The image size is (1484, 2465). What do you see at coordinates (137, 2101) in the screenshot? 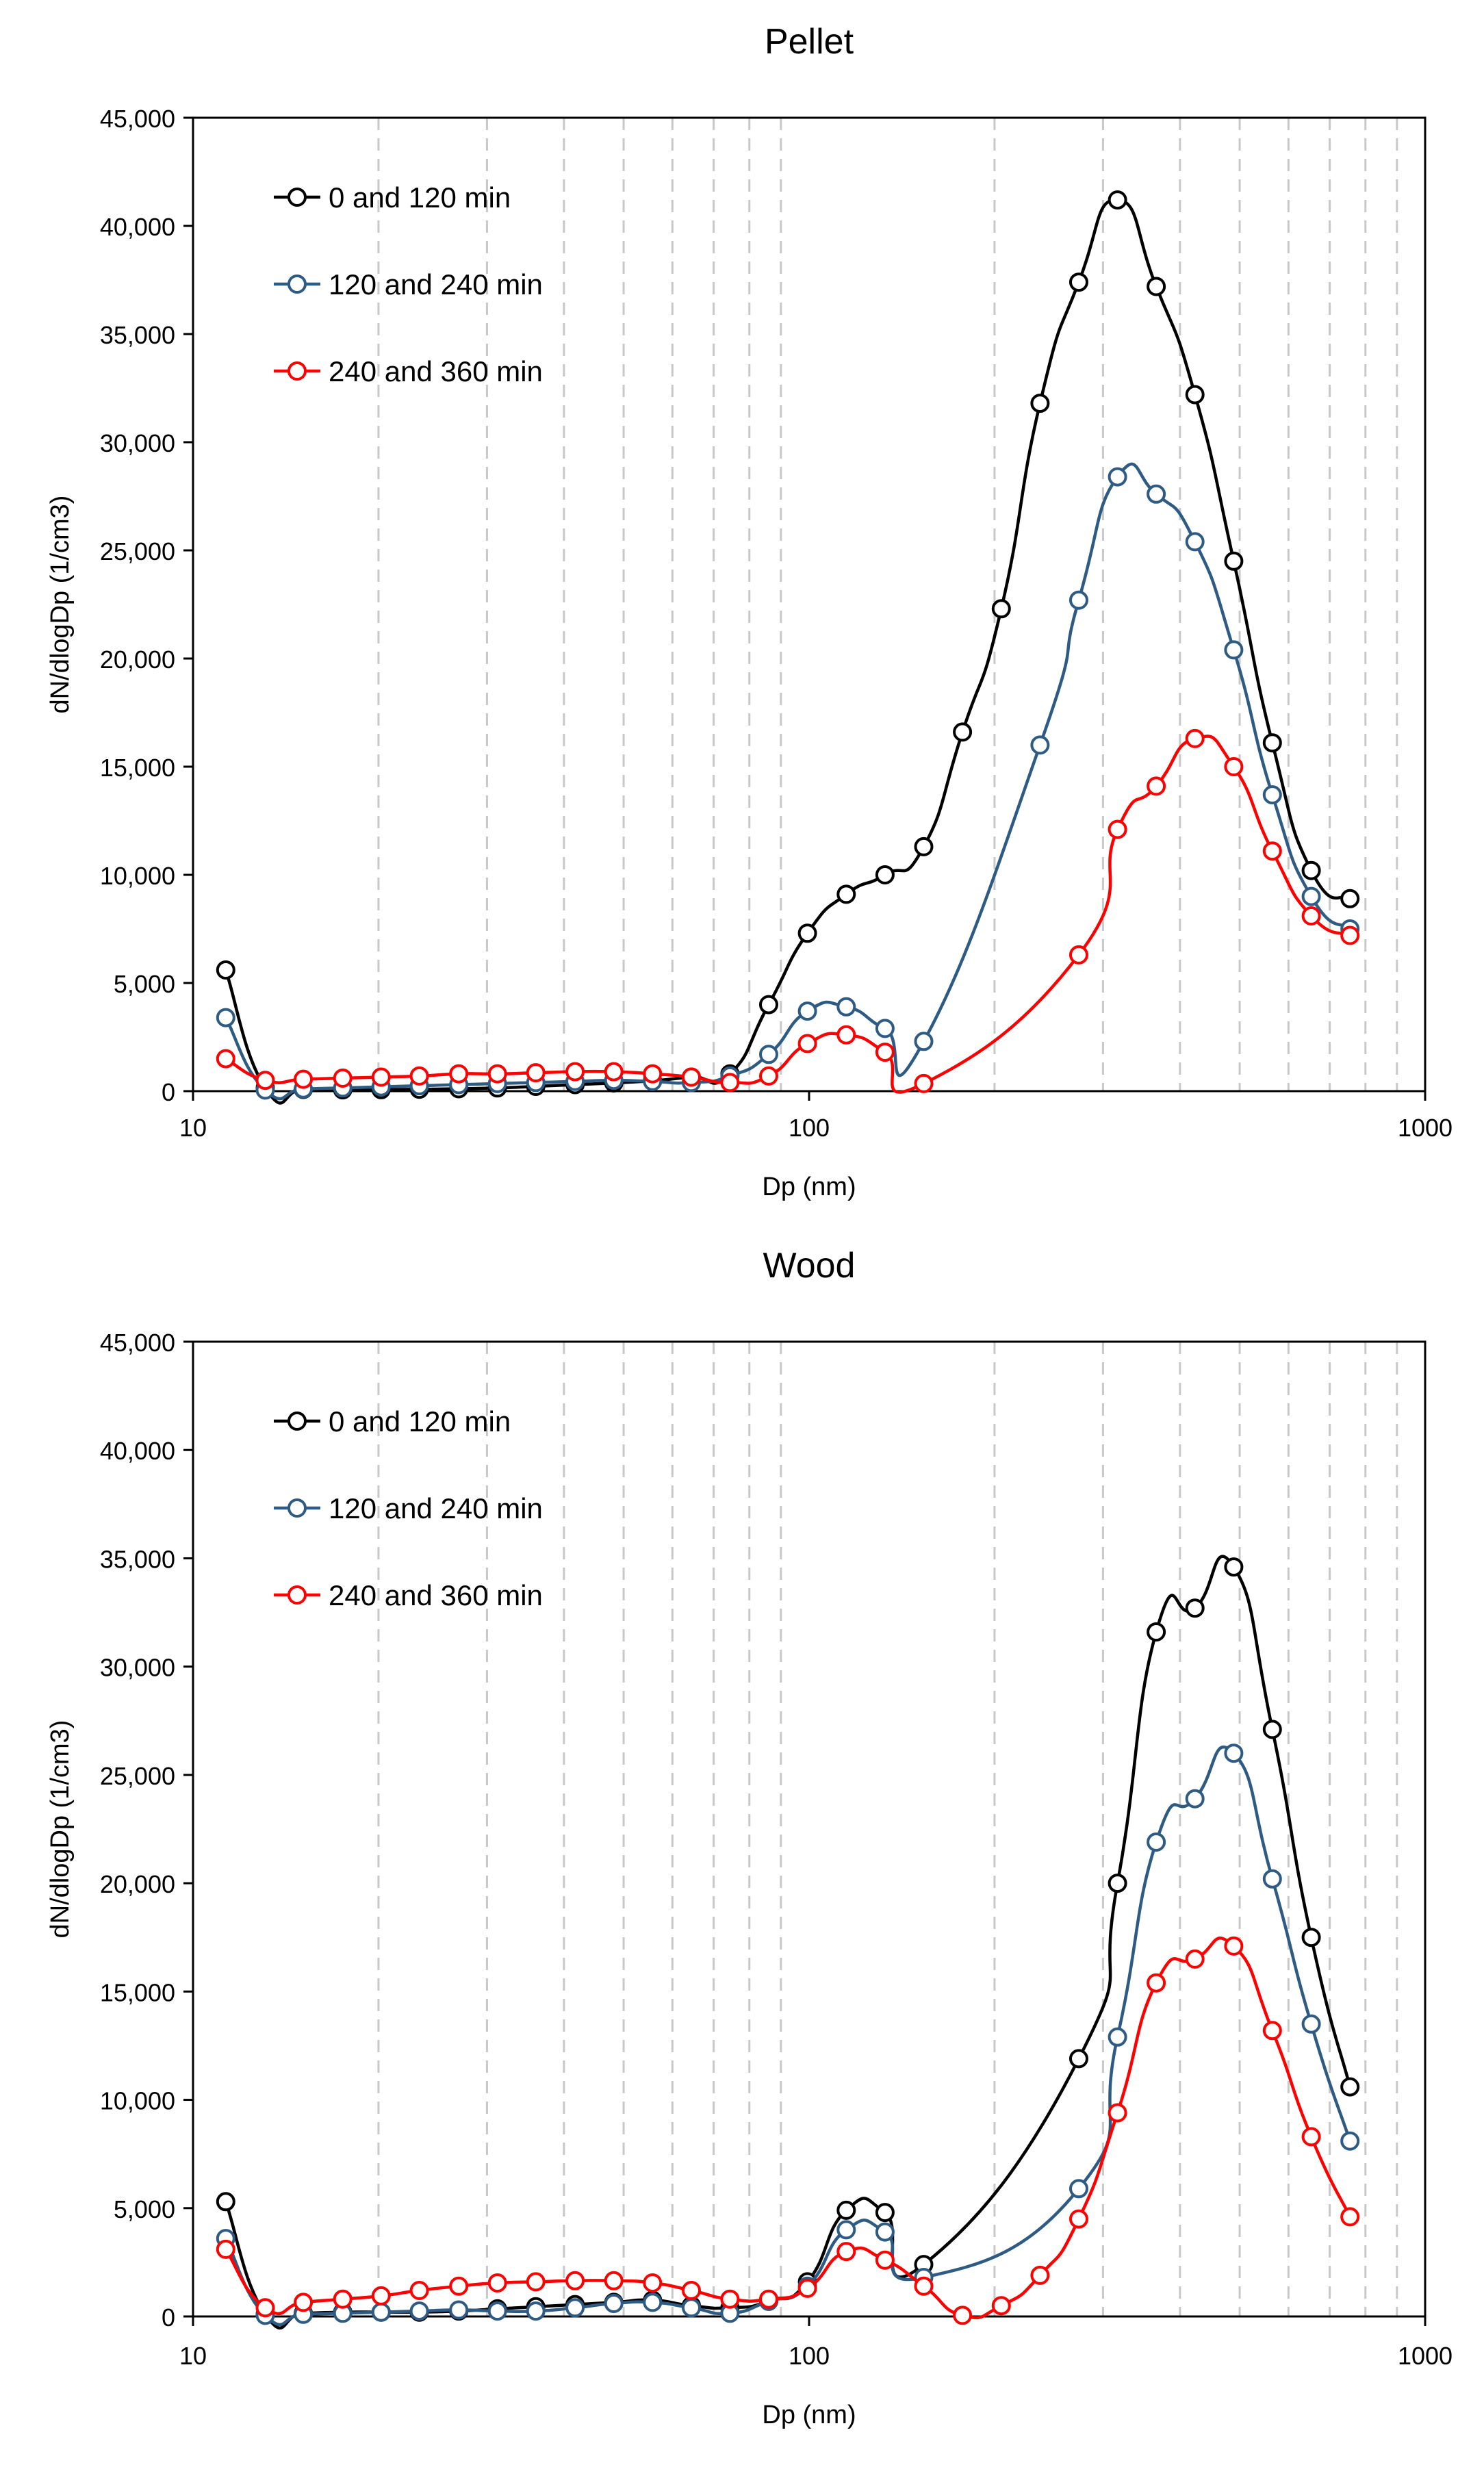
I see `y-tick-label: 10,000` at bounding box center [137, 2101].